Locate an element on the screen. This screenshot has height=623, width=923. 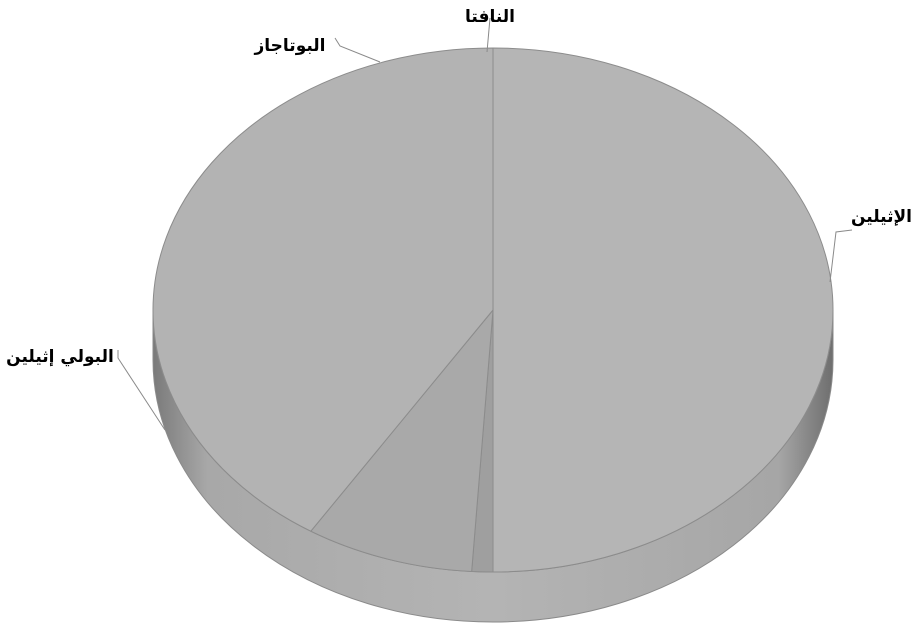
slice-label-polyethylene: البولي إثيلين is located at coordinates (60, 357).